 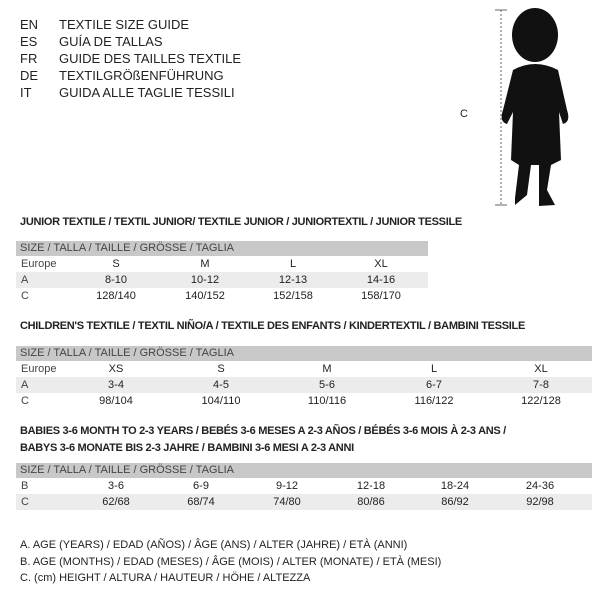 What do you see at coordinates (105, 24) in the screenshot?
I see `header-line-en: EN TEXTILE SIZE GUIDE` at bounding box center [105, 24].